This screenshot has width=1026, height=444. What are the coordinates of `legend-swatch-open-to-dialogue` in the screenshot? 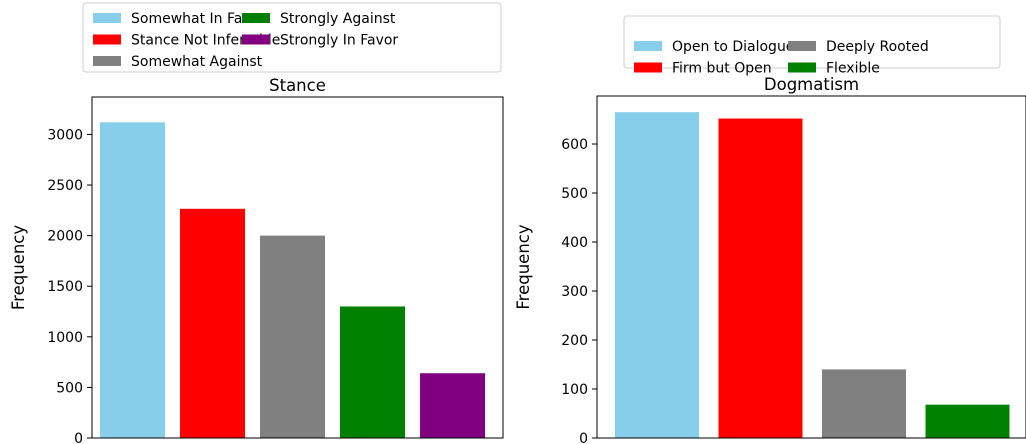 It's located at (648, 46).